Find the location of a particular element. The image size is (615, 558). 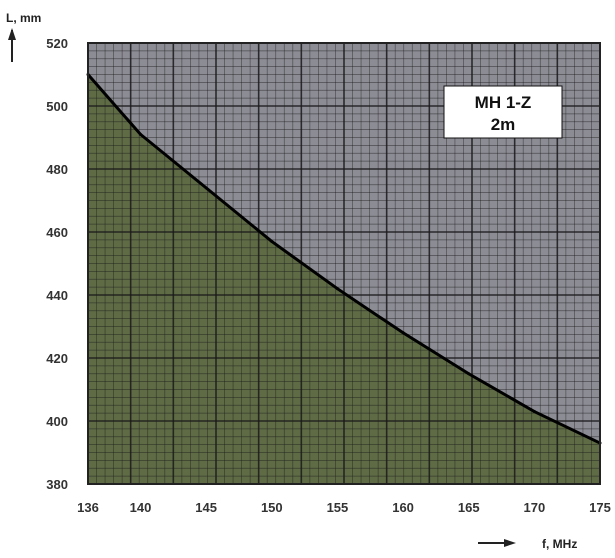

annotation-box: MH 1-Z 2m is located at coordinates (503, 112).